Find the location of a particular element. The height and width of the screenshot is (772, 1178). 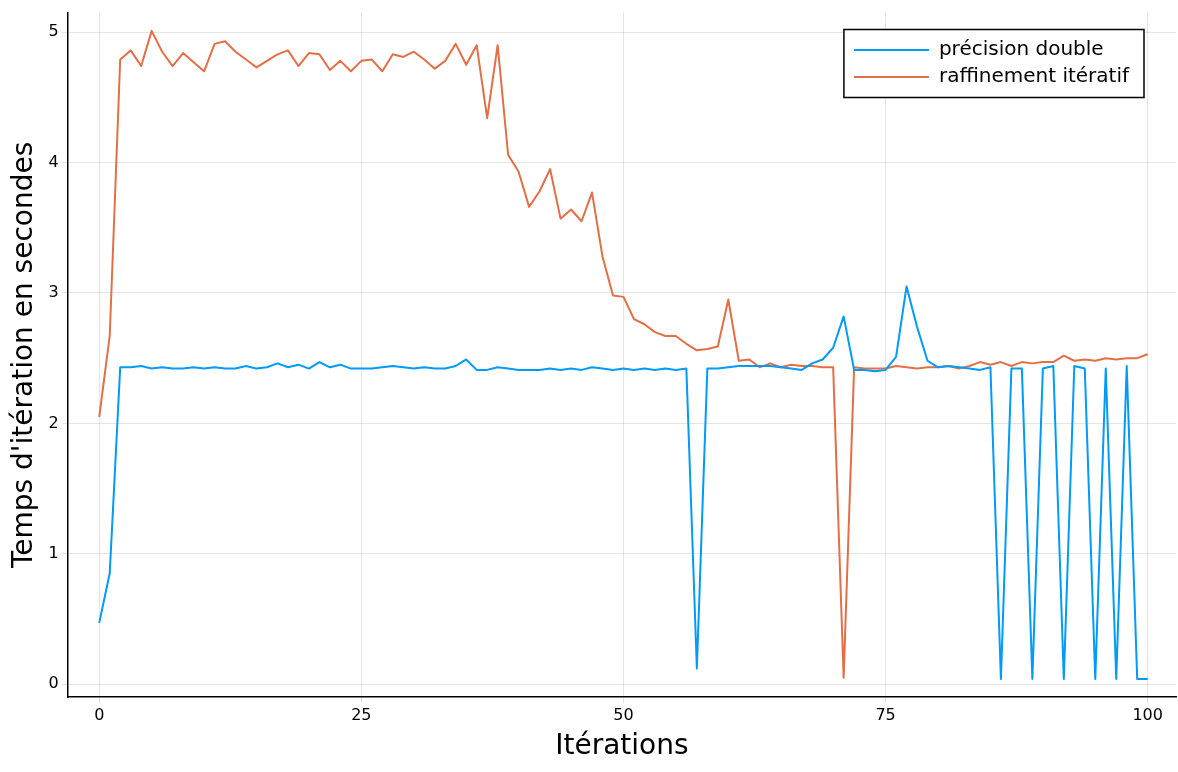

x-tick-label: 0 is located at coordinates (99, 714).